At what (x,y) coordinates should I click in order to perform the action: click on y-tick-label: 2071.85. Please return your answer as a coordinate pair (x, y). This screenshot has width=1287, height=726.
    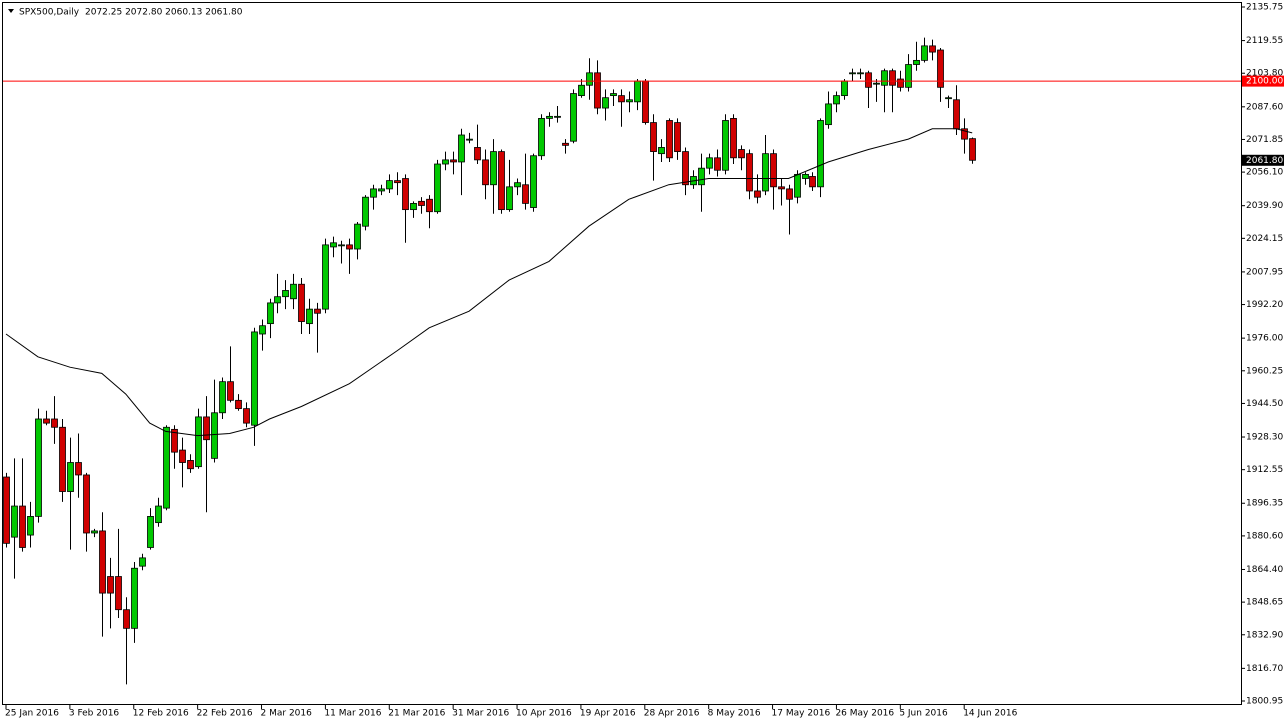
    Looking at the image, I should click on (1264, 140).